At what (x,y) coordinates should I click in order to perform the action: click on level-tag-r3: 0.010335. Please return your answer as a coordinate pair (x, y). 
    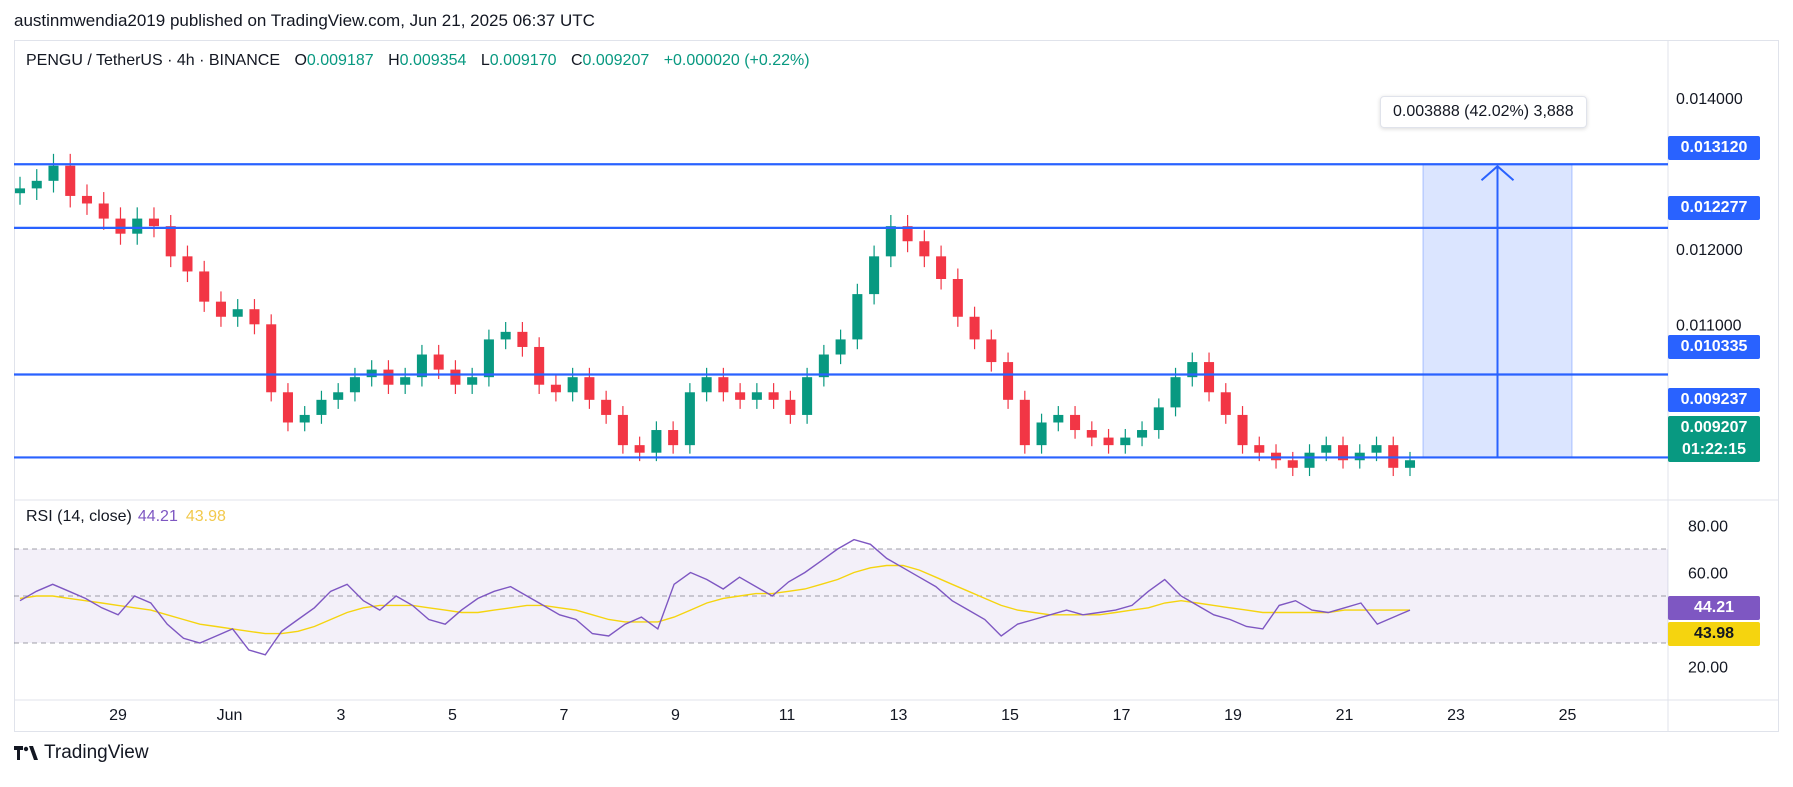
    Looking at the image, I should click on (1714, 347).